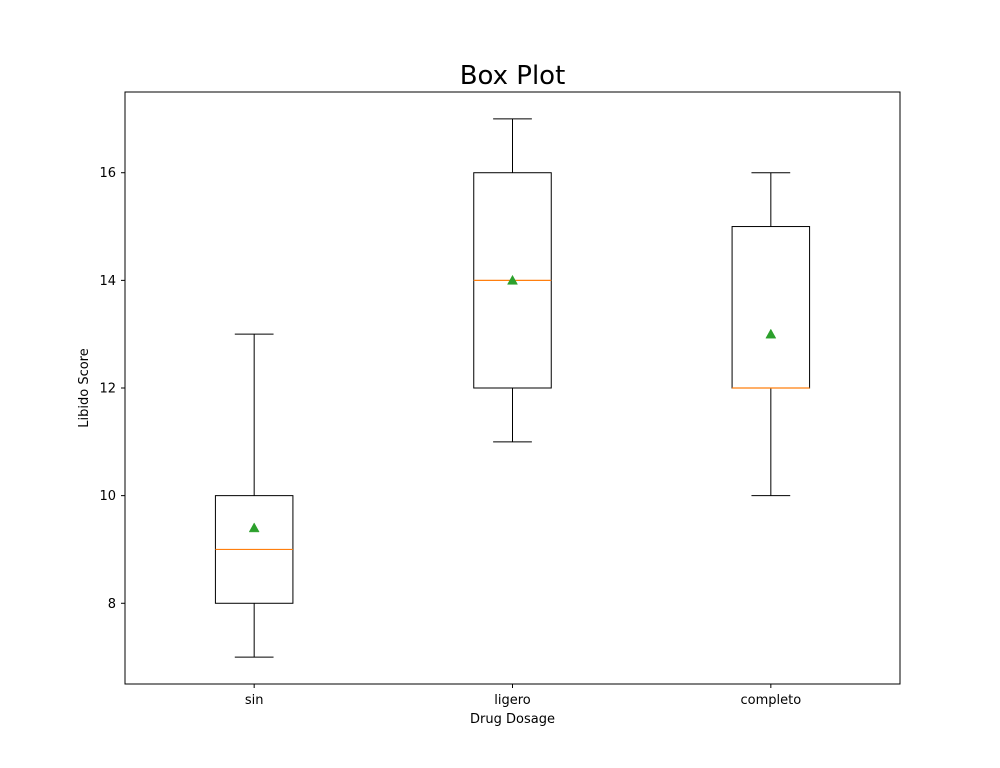 Image resolution: width=1000 pixels, height=768 pixels. I want to click on box-ligero, so click(512, 280).